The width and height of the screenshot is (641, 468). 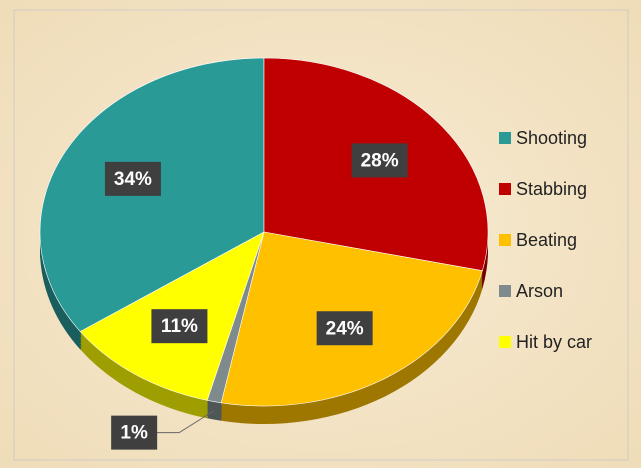 What do you see at coordinates (551, 189) in the screenshot?
I see `legend-label: Stabbing` at bounding box center [551, 189].